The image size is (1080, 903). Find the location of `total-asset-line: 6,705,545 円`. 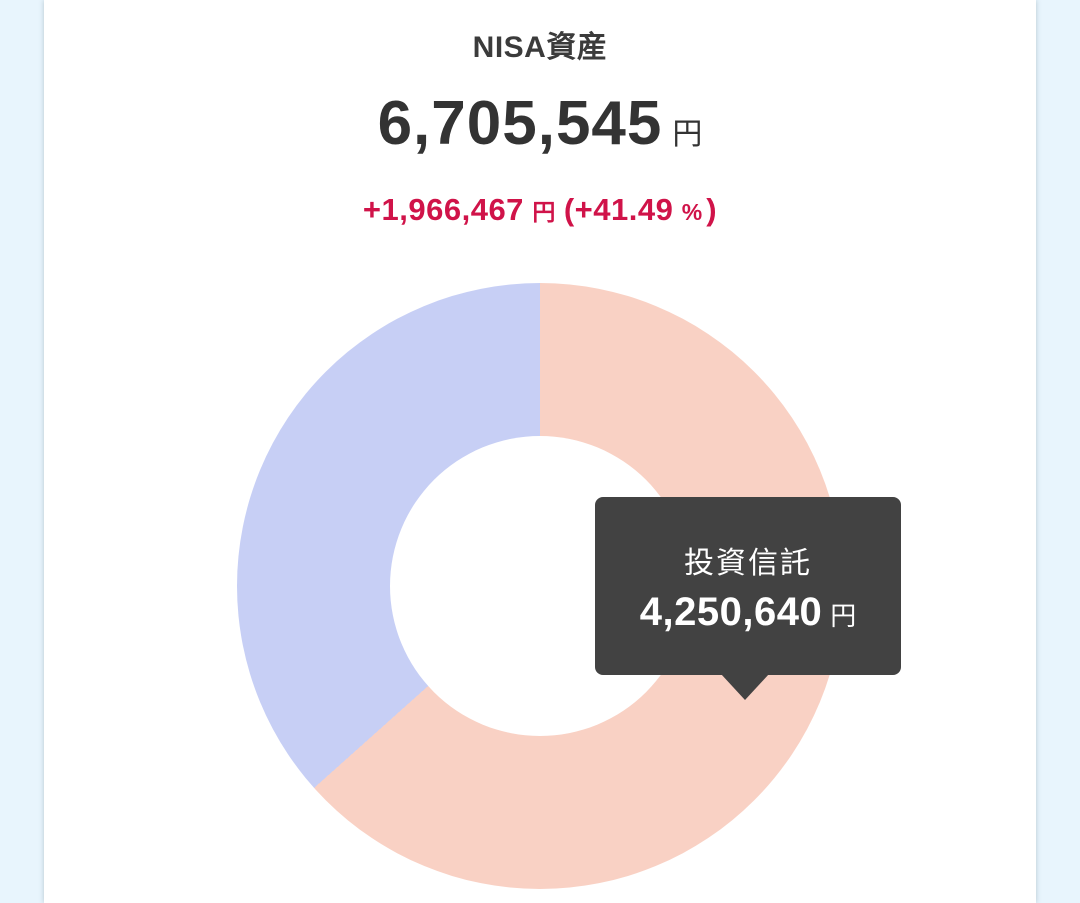

total-asset-line: 6,705,545 円 is located at coordinates (540, 123).